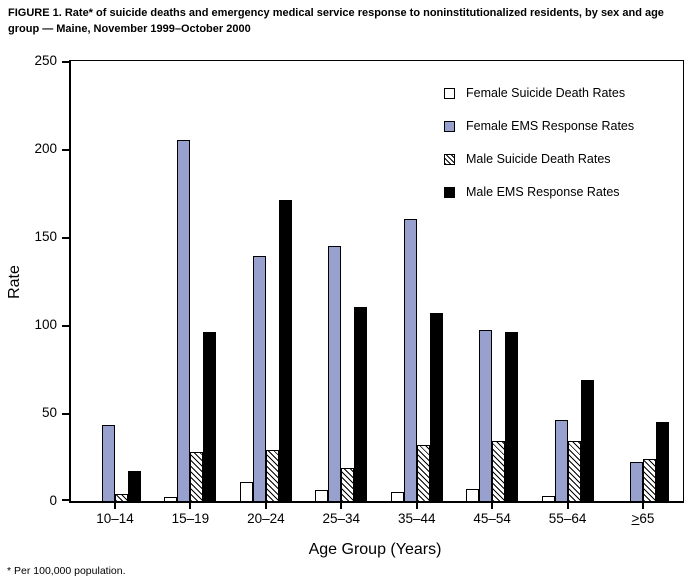  Describe the element at coordinates (643, 518) in the screenshot. I see `x-axis-tick-label: >65` at that location.